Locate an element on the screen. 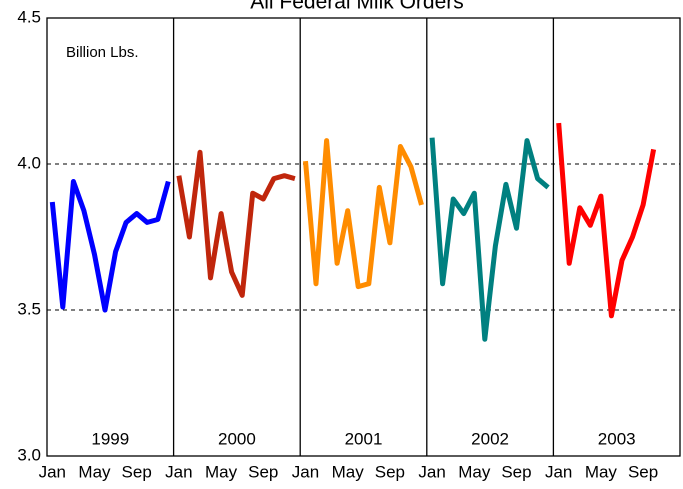 The width and height of the screenshot is (683, 489). chart-title: All Federal Milk Orders is located at coordinates (357, 7).